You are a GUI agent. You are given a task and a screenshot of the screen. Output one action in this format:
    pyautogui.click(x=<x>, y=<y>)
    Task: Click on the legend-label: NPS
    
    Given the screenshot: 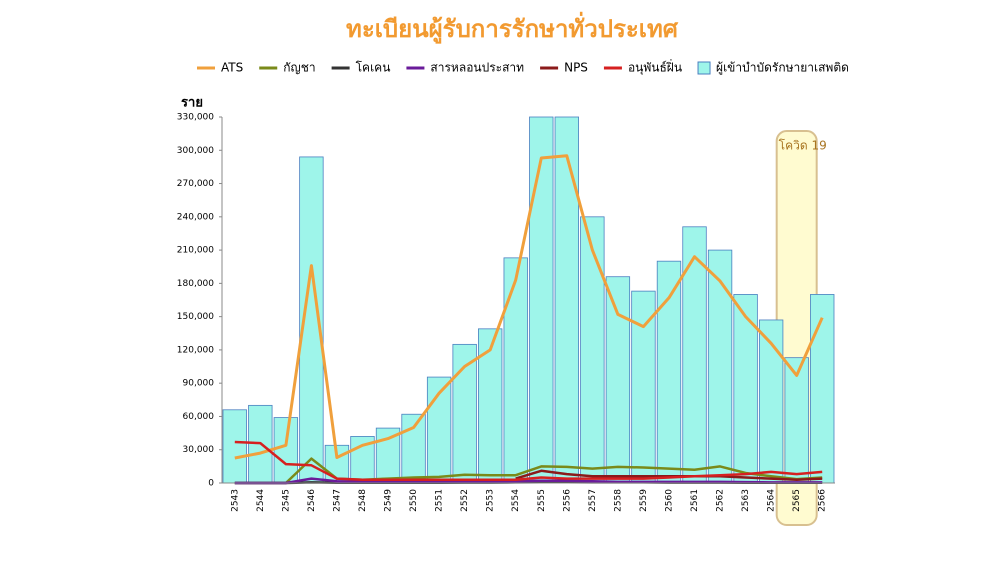 What is the action you would take?
    pyautogui.click(x=576, y=68)
    